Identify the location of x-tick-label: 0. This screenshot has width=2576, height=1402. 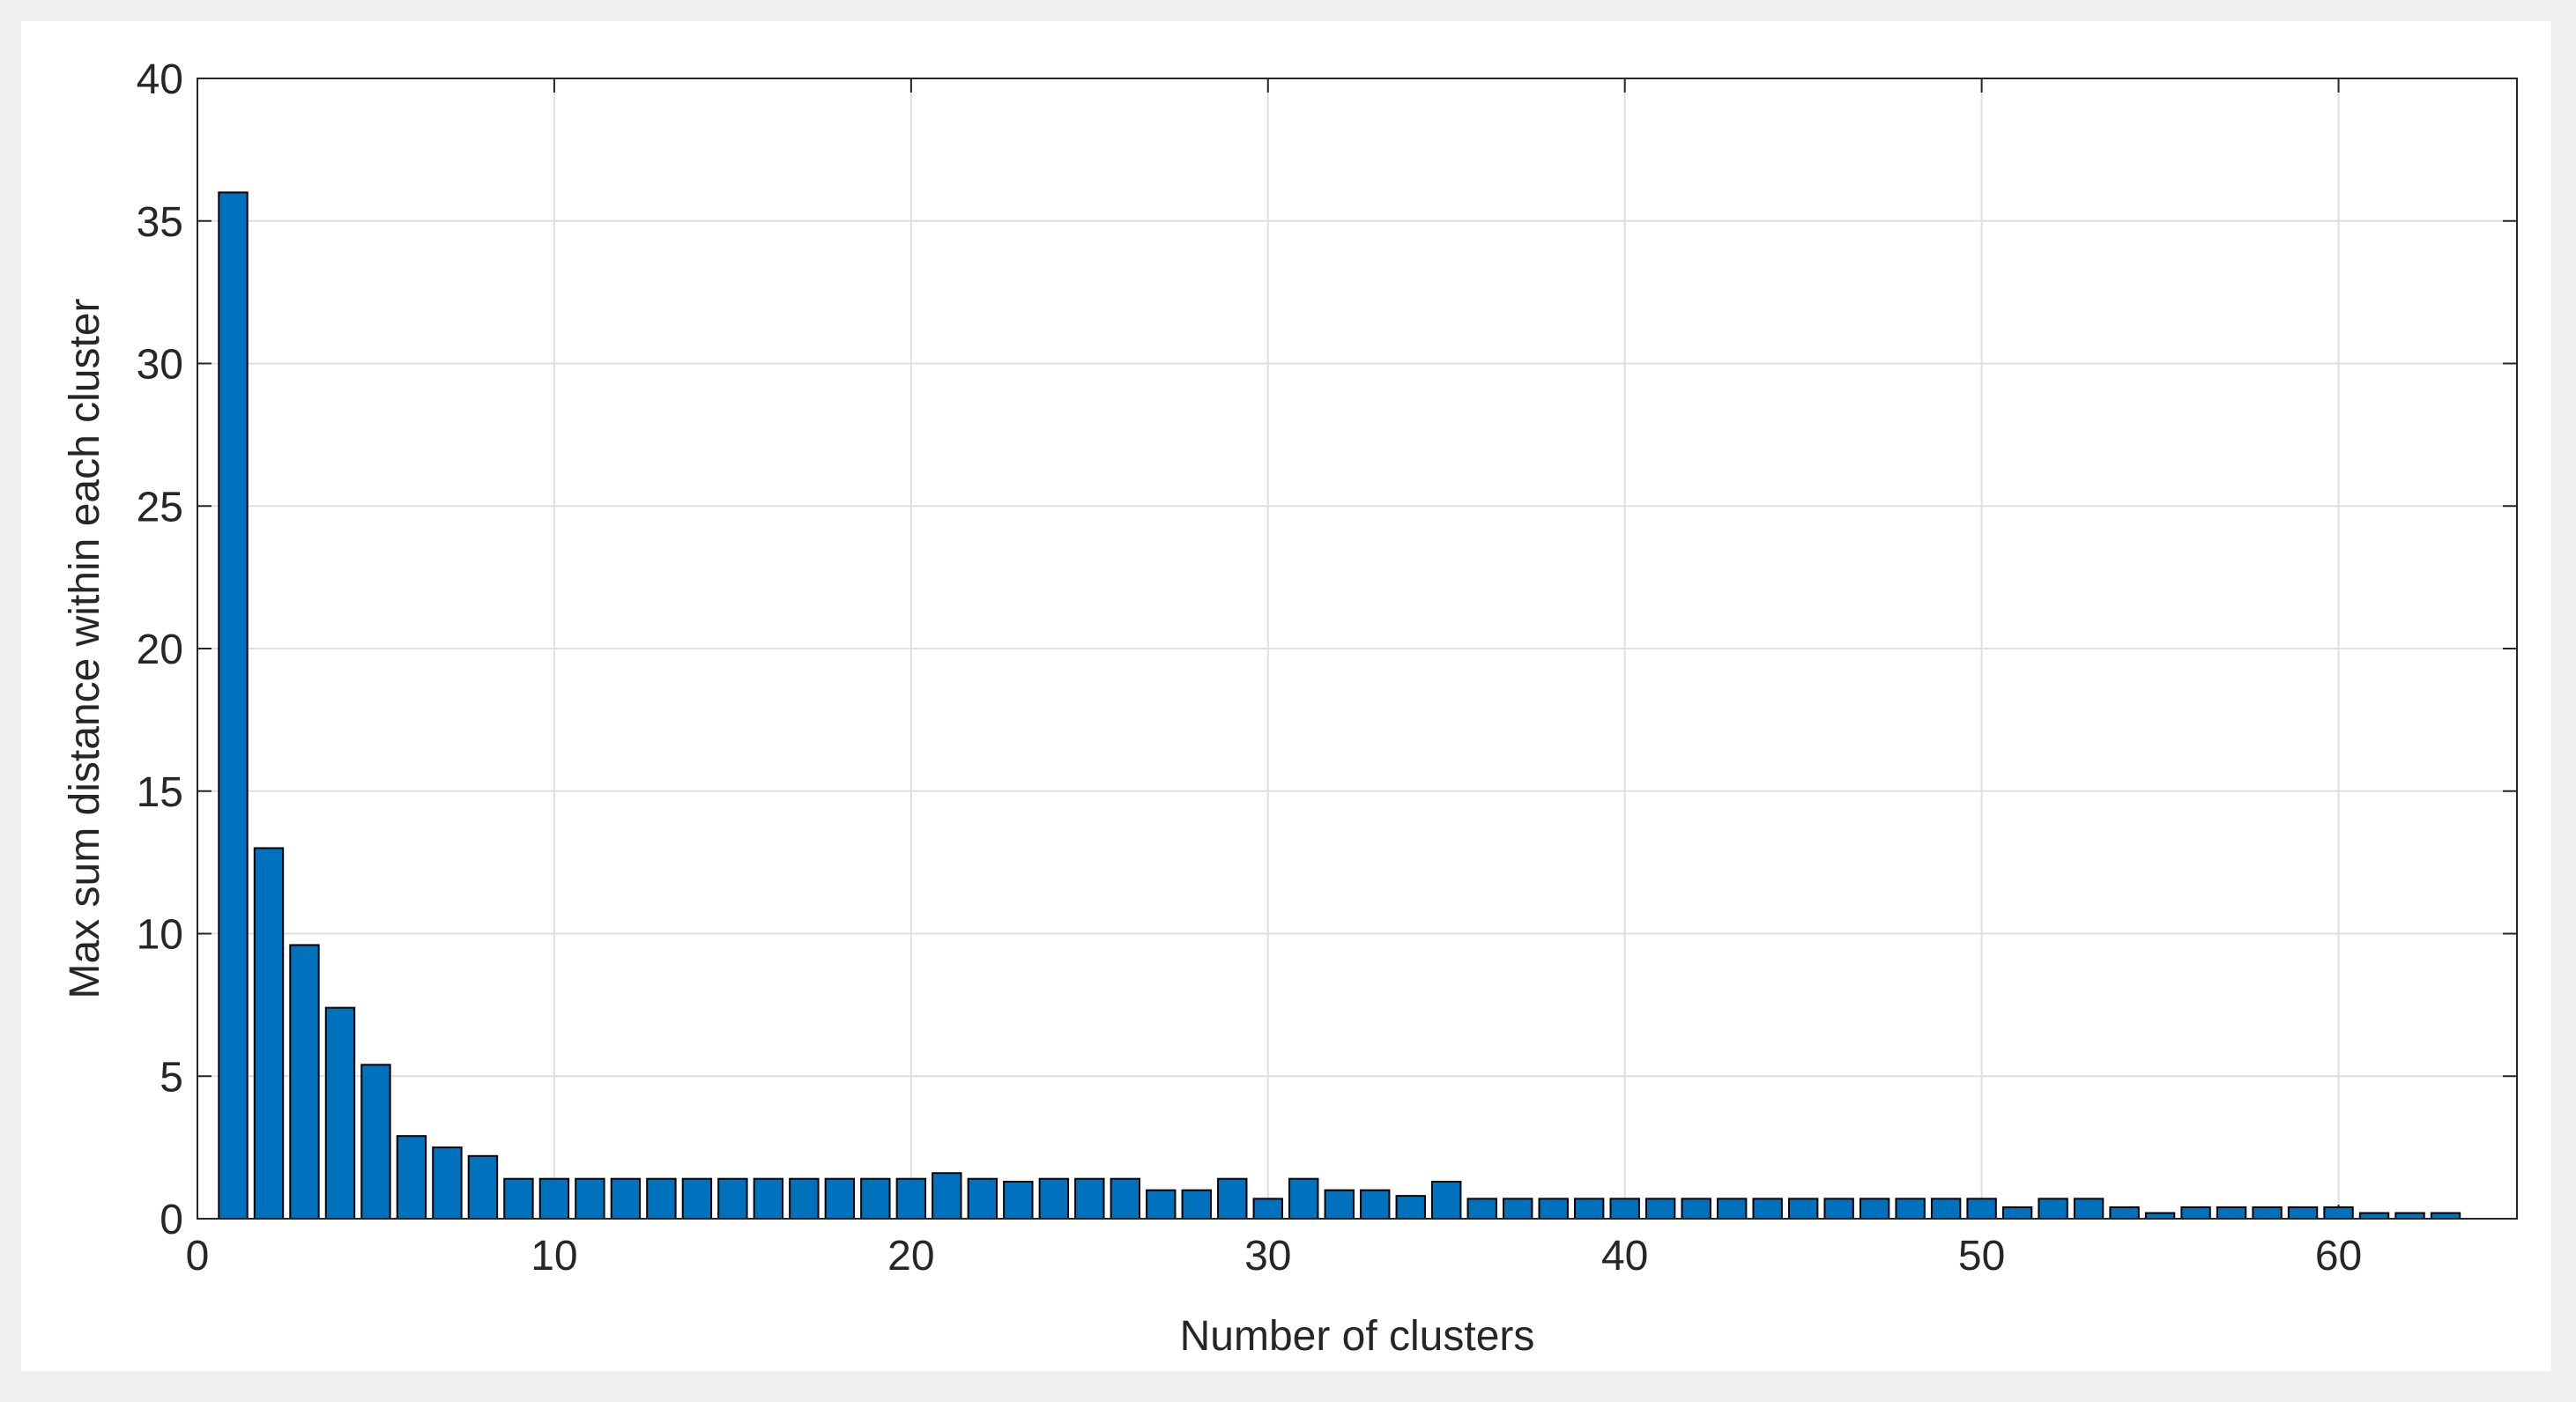
(198, 1256).